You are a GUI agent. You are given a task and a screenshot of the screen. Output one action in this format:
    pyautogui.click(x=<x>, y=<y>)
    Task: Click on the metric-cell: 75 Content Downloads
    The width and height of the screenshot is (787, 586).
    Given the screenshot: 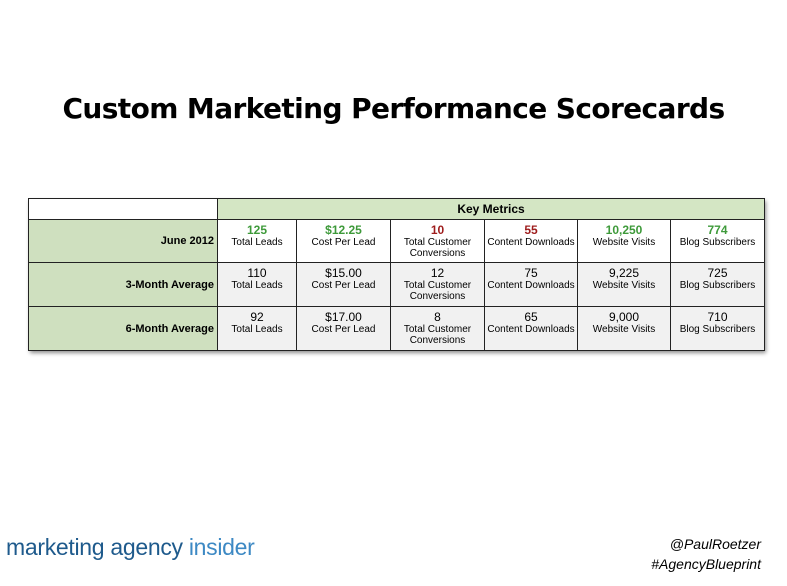 What is the action you would take?
    pyautogui.click(x=531, y=284)
    